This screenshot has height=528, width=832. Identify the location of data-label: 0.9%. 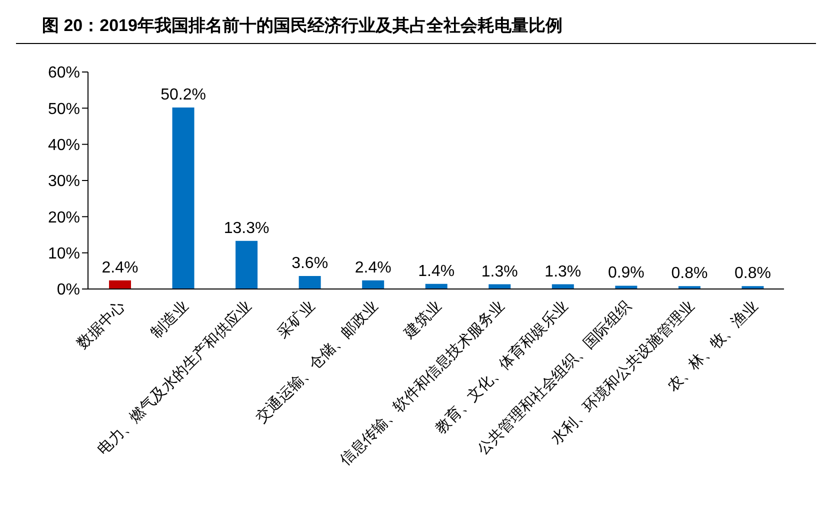
(626, 273).